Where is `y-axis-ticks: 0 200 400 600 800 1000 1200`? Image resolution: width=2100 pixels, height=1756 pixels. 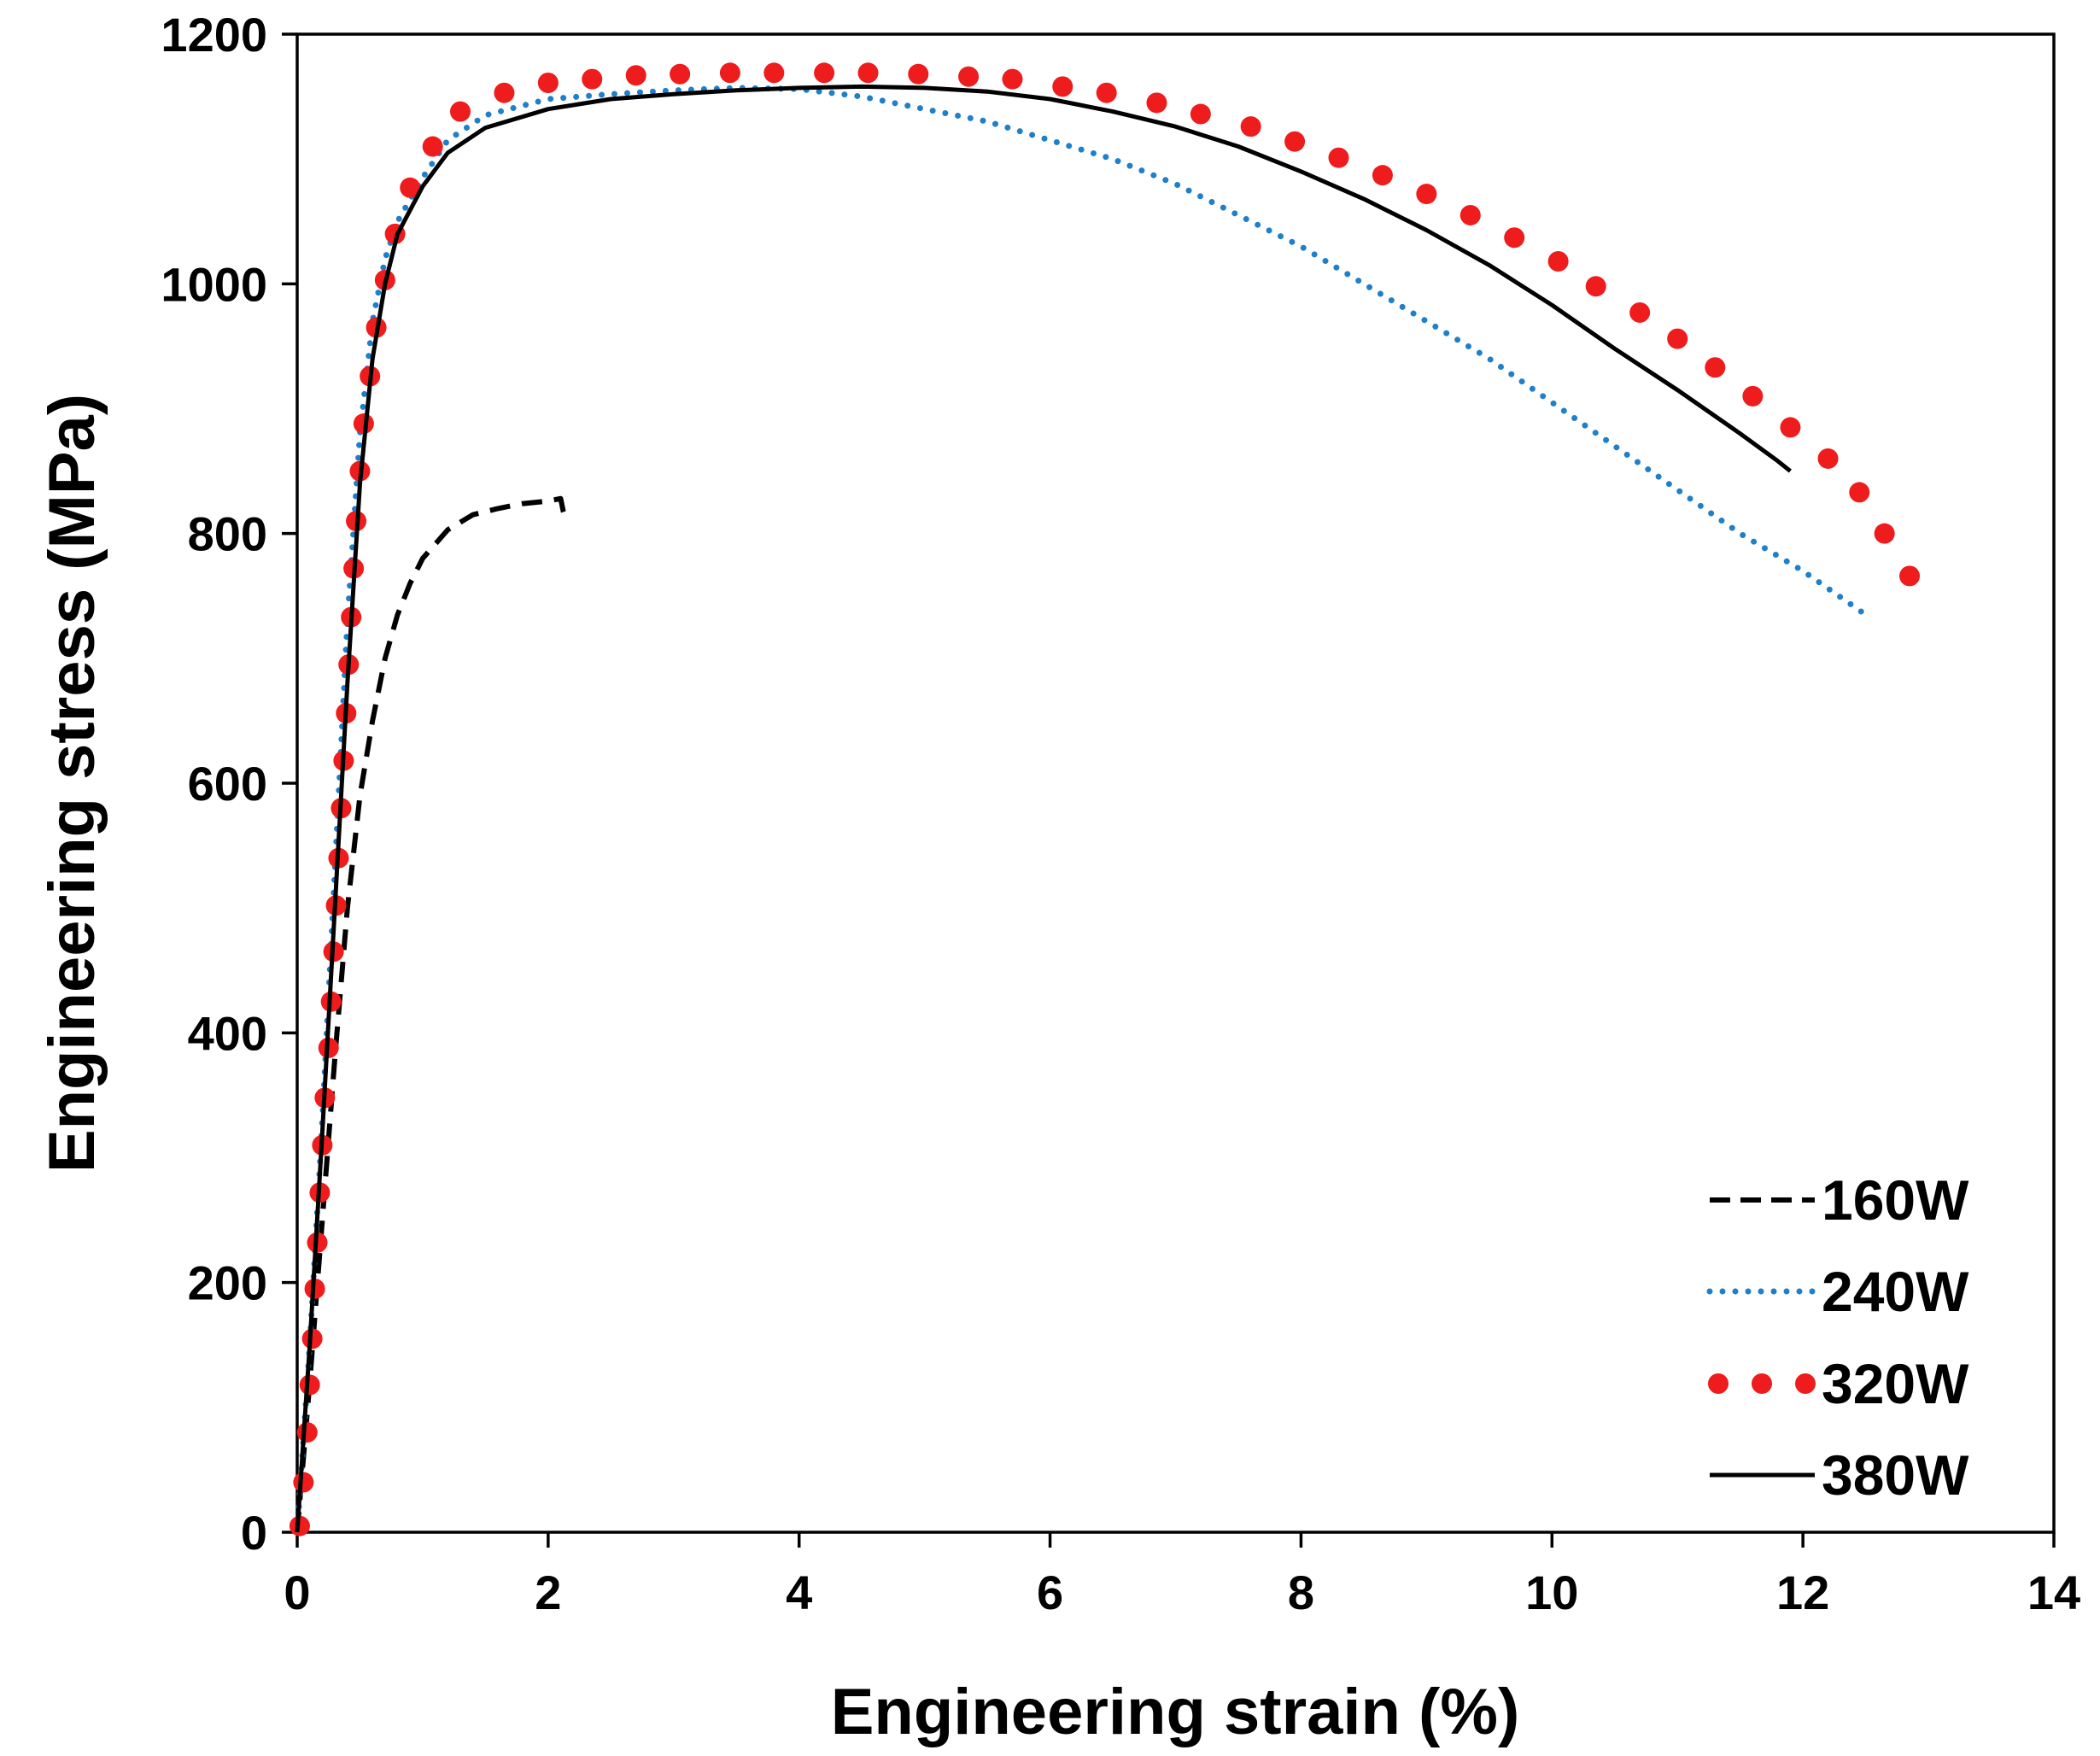
y-axis-ticks: 0 200 400 600 800 1000 1200 is located at coordinates (229, 784).